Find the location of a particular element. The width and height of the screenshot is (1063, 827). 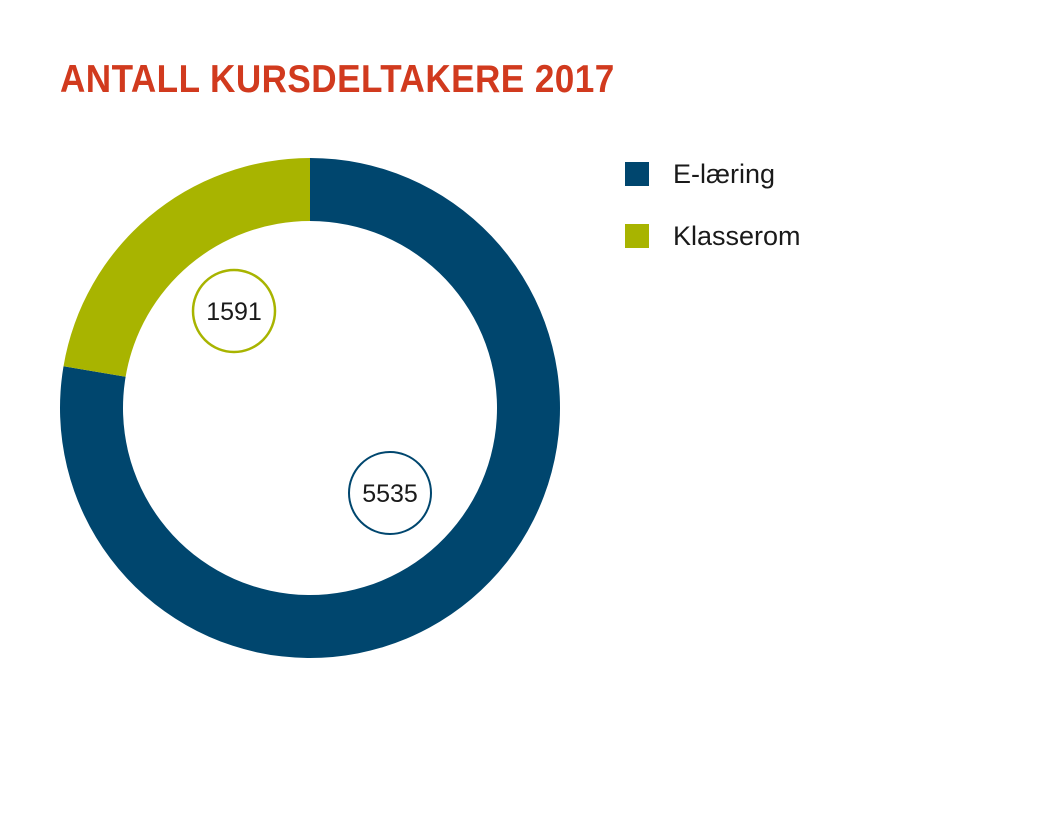

legend-item-klasserom: Klasserom is located at coordinates (713, 236).